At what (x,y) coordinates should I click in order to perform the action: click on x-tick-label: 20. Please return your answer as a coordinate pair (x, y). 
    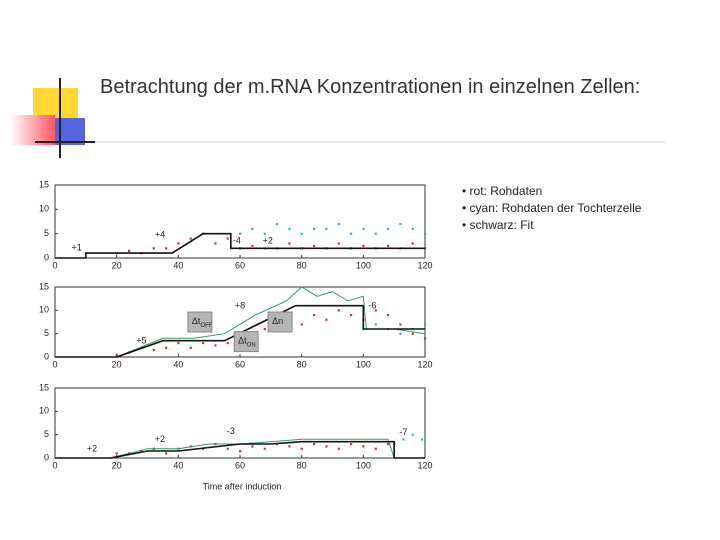
    Looking at the image, I should click on (117, 364).